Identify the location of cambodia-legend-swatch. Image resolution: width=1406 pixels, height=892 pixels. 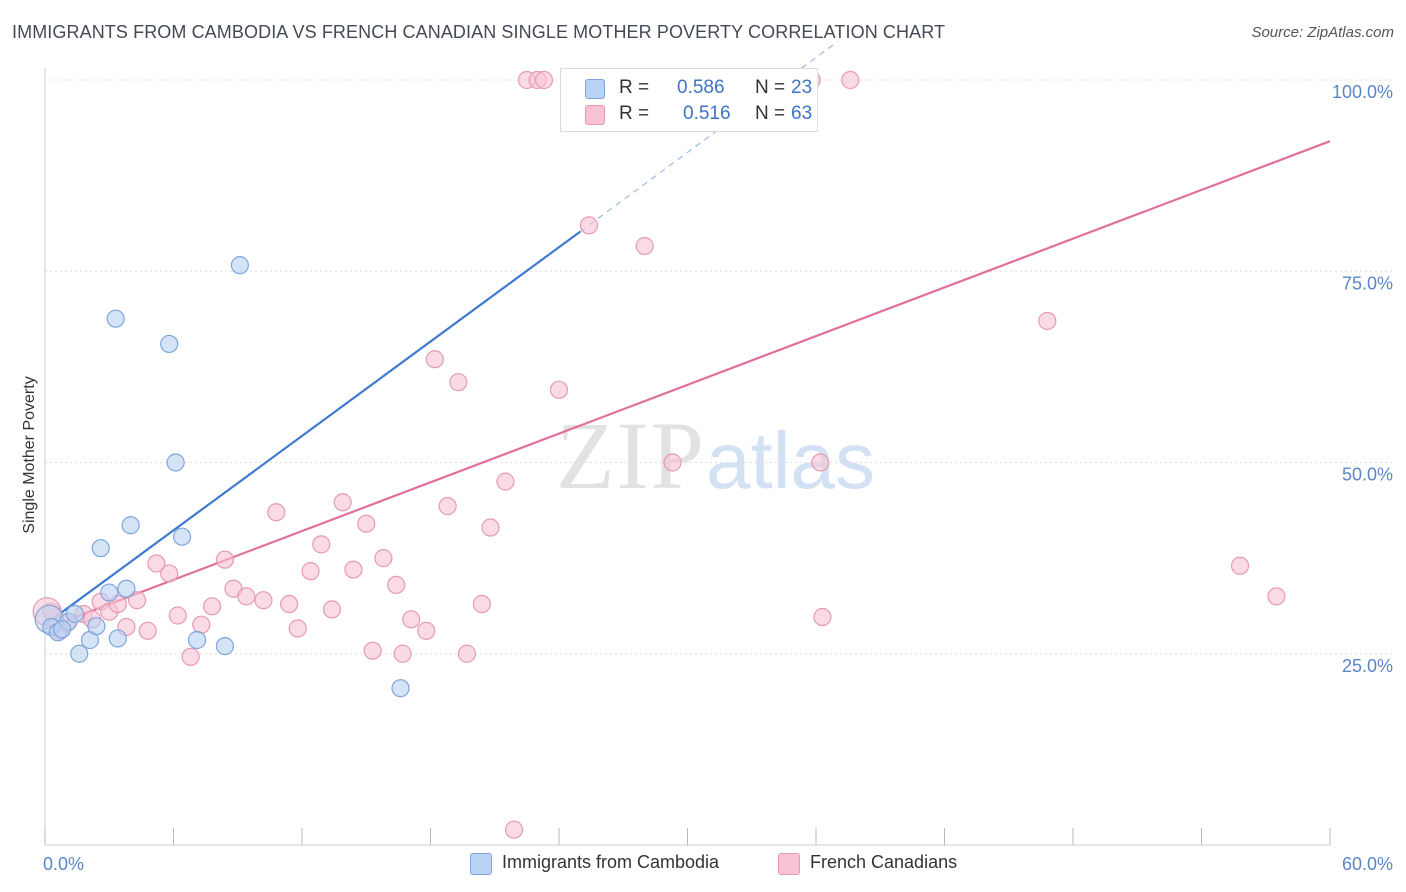
(481, 864).